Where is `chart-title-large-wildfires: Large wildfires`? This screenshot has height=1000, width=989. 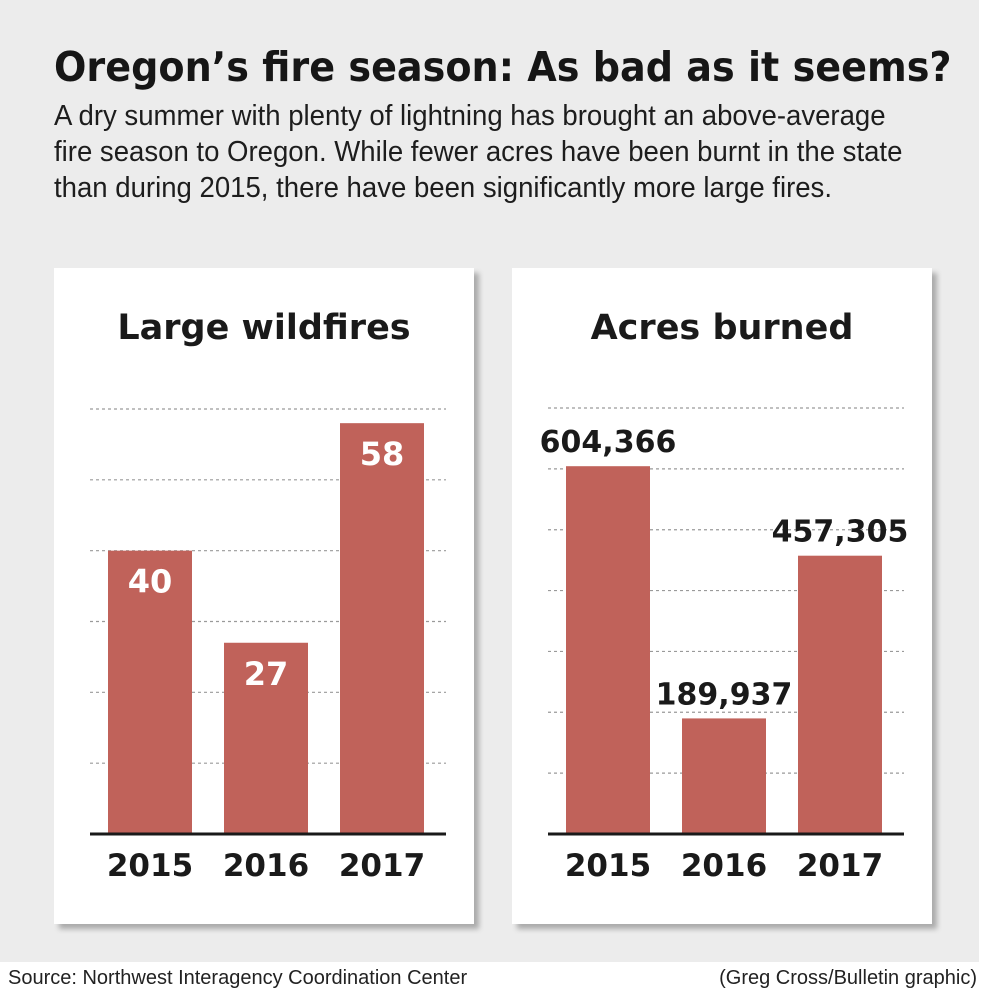 chart-title-large-wildfires: Large wildfires is located at coordinates (264, 328).